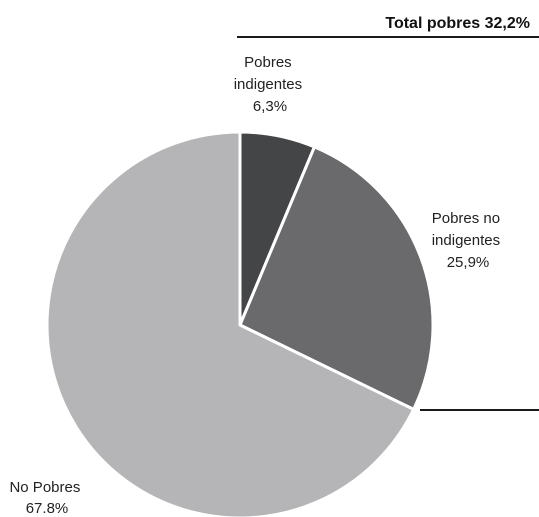 This screenshot has width=539, height=517. Describe the element at coordinates (457, 23) in the screenshot. I see `total-pobres-label: Total pobres 32,2%` at that location.